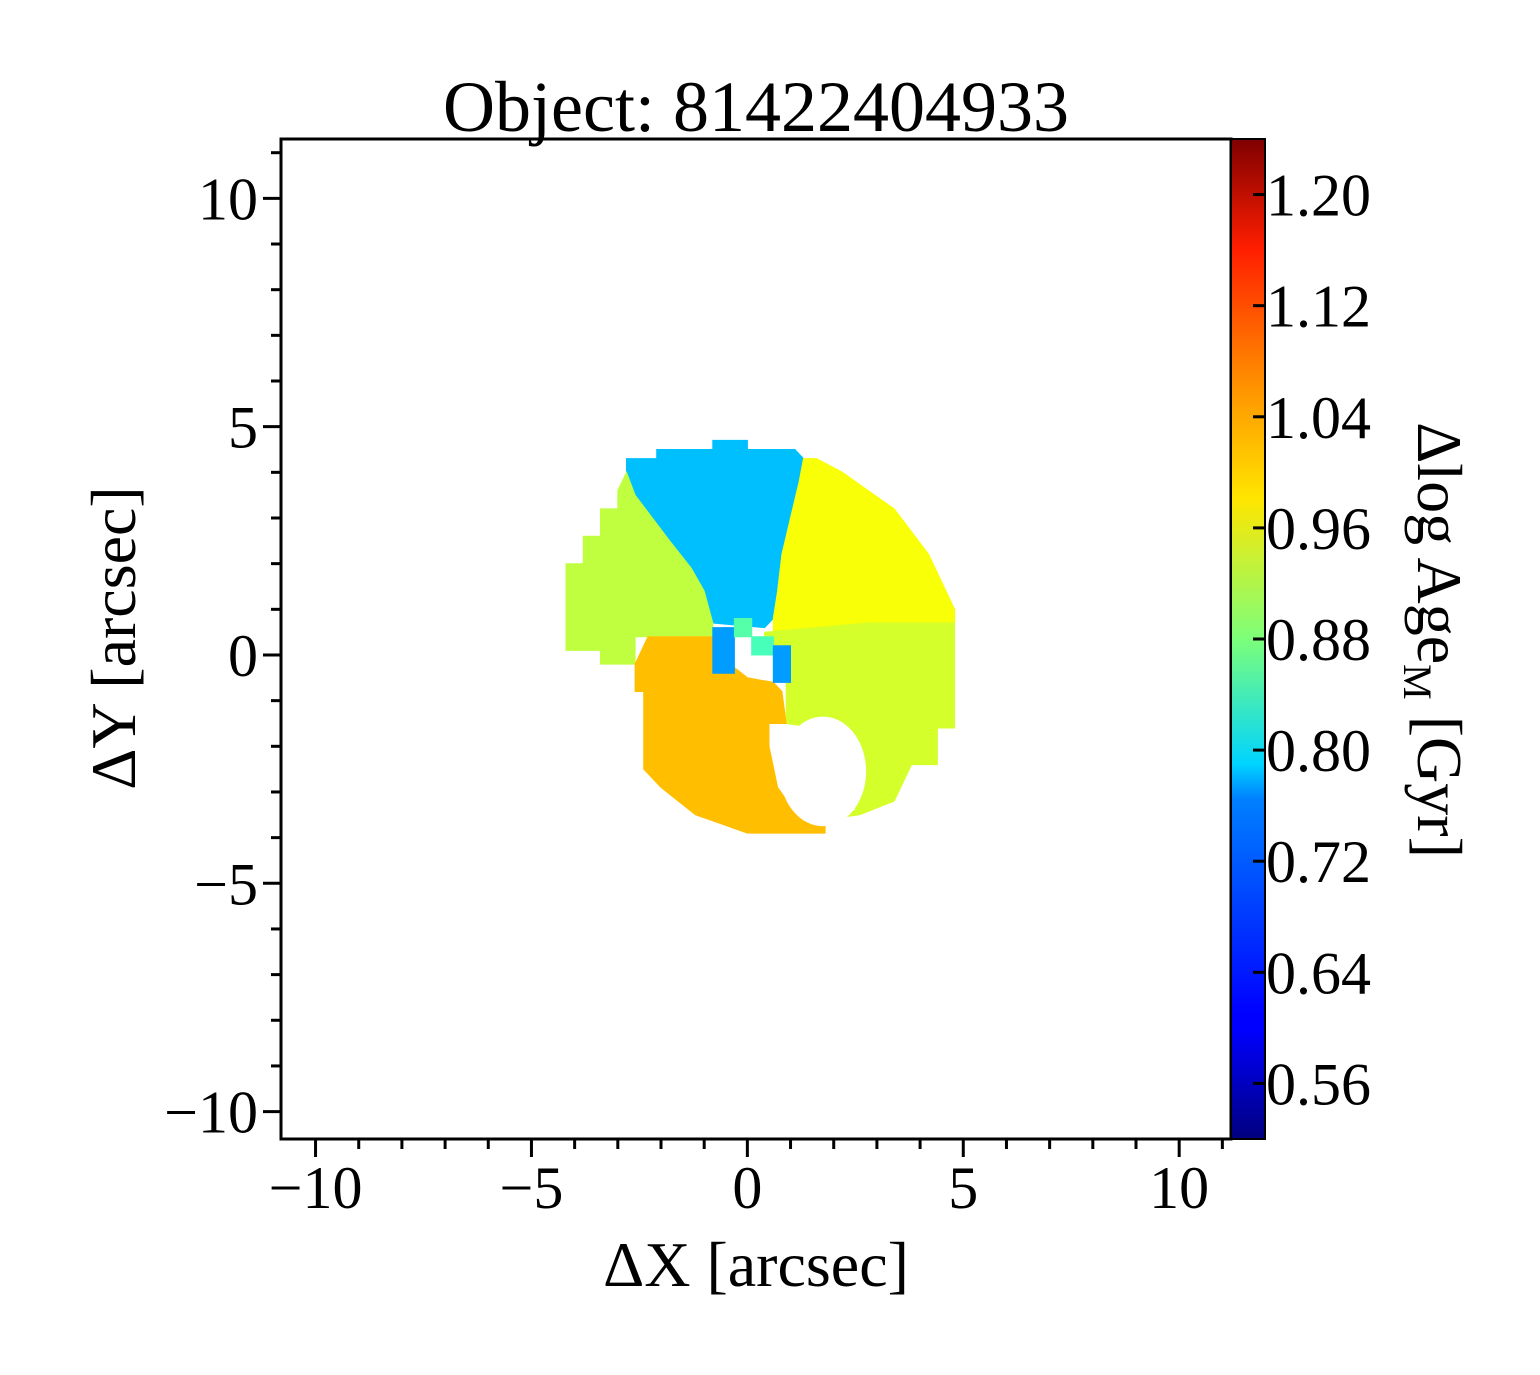 Image resolution: width=1540 pixels, height=1375 pixels. I want to click on y-tick-label: 10, so click(228, 199).